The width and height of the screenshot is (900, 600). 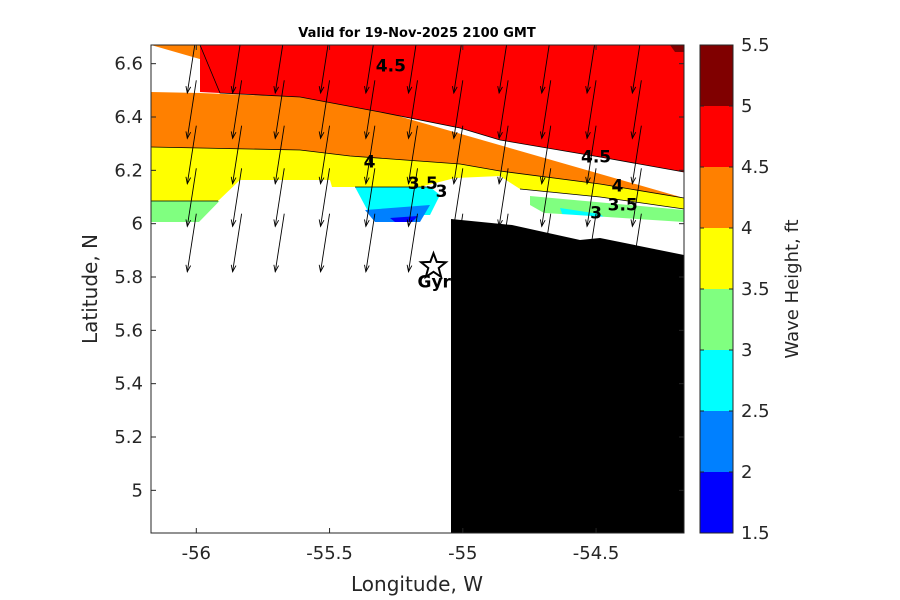 What do you see at coordinates (90, 289) in the screenshot?
I see `y-axis-label: Latitude, N` at bounding box center [90, 289].